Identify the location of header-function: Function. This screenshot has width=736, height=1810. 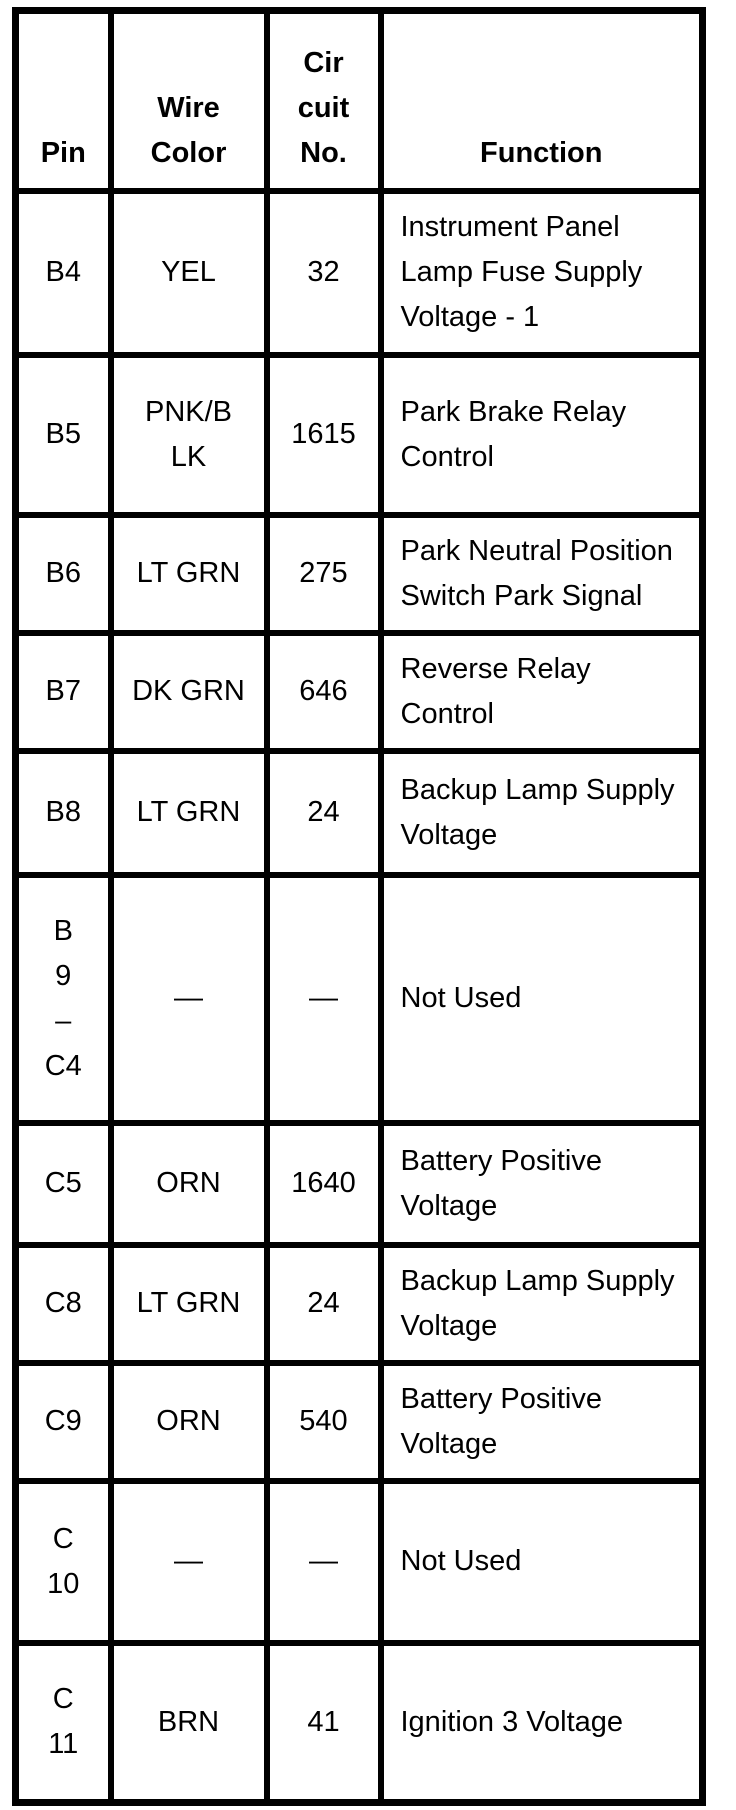
(541, 100).